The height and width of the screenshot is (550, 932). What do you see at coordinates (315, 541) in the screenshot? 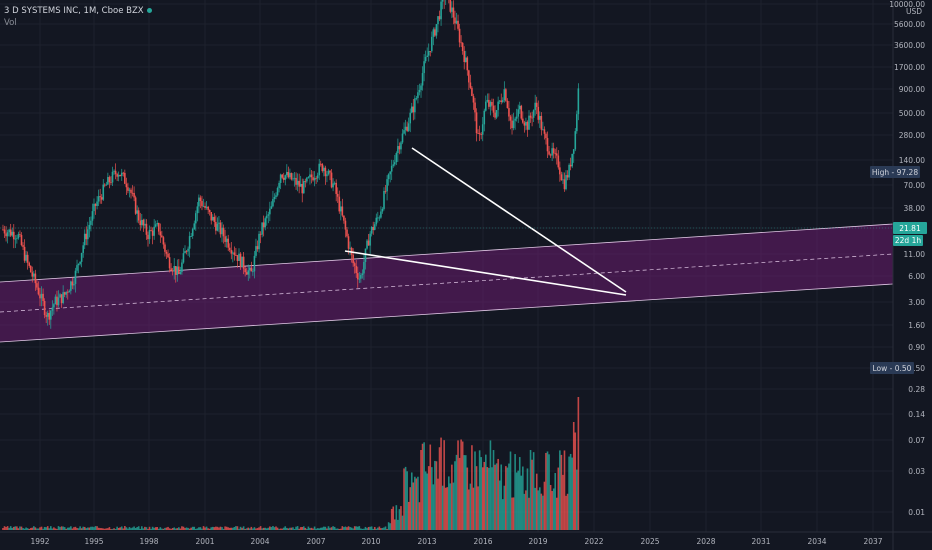
I see `time-tick-label: 2007` at bounding box center [315, 541].